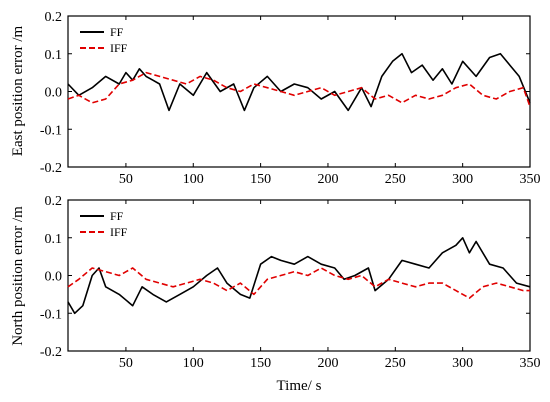  Describe the element at coordinates (51, 314) in the screenshot. I see `north-y-tick-label: -0.1` at that location.